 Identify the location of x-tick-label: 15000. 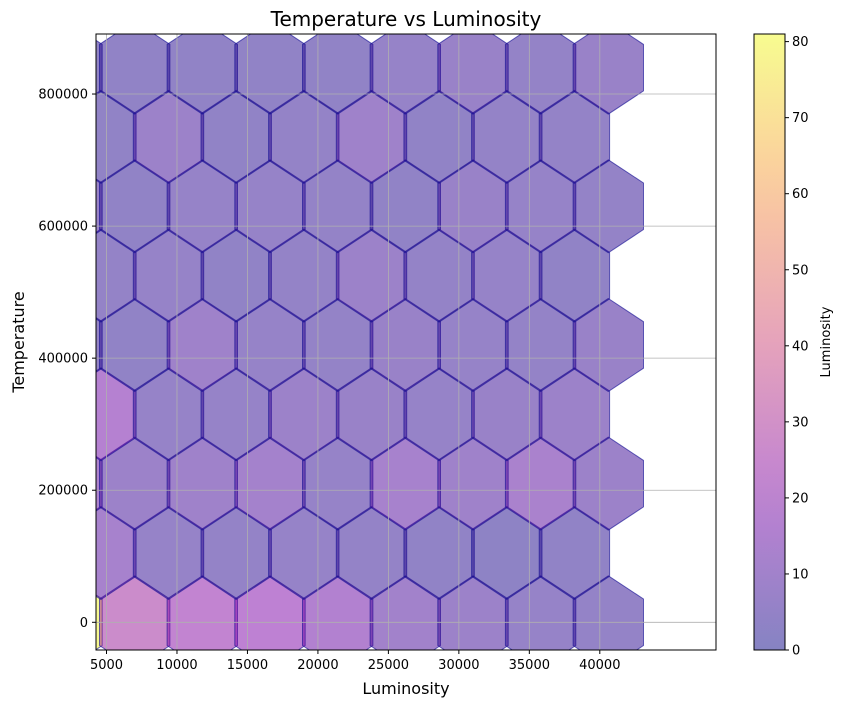
(247, 665).